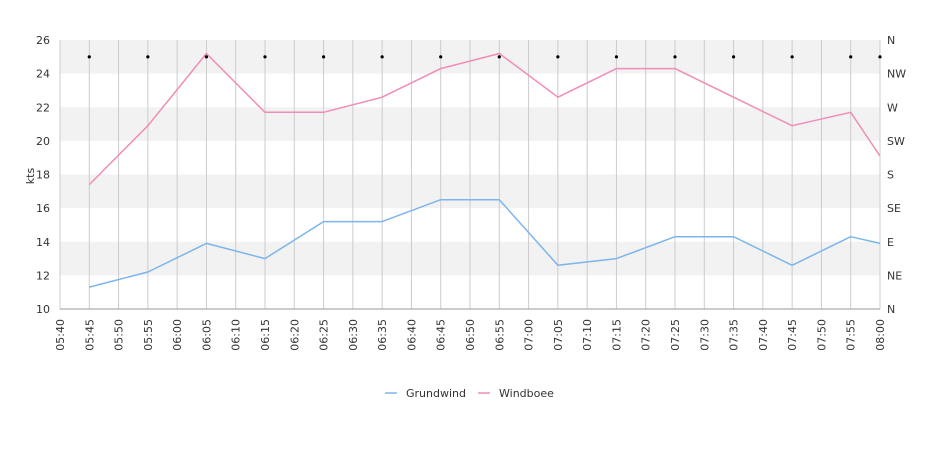 Image resolution: width=940 pixels, height=454 pixels. I want to click on x-tick-label: 07:20, so click(646, 335).